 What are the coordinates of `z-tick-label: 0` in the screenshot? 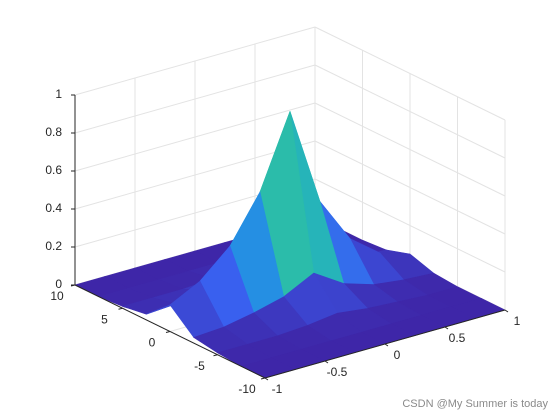 It's located at (58, 284).